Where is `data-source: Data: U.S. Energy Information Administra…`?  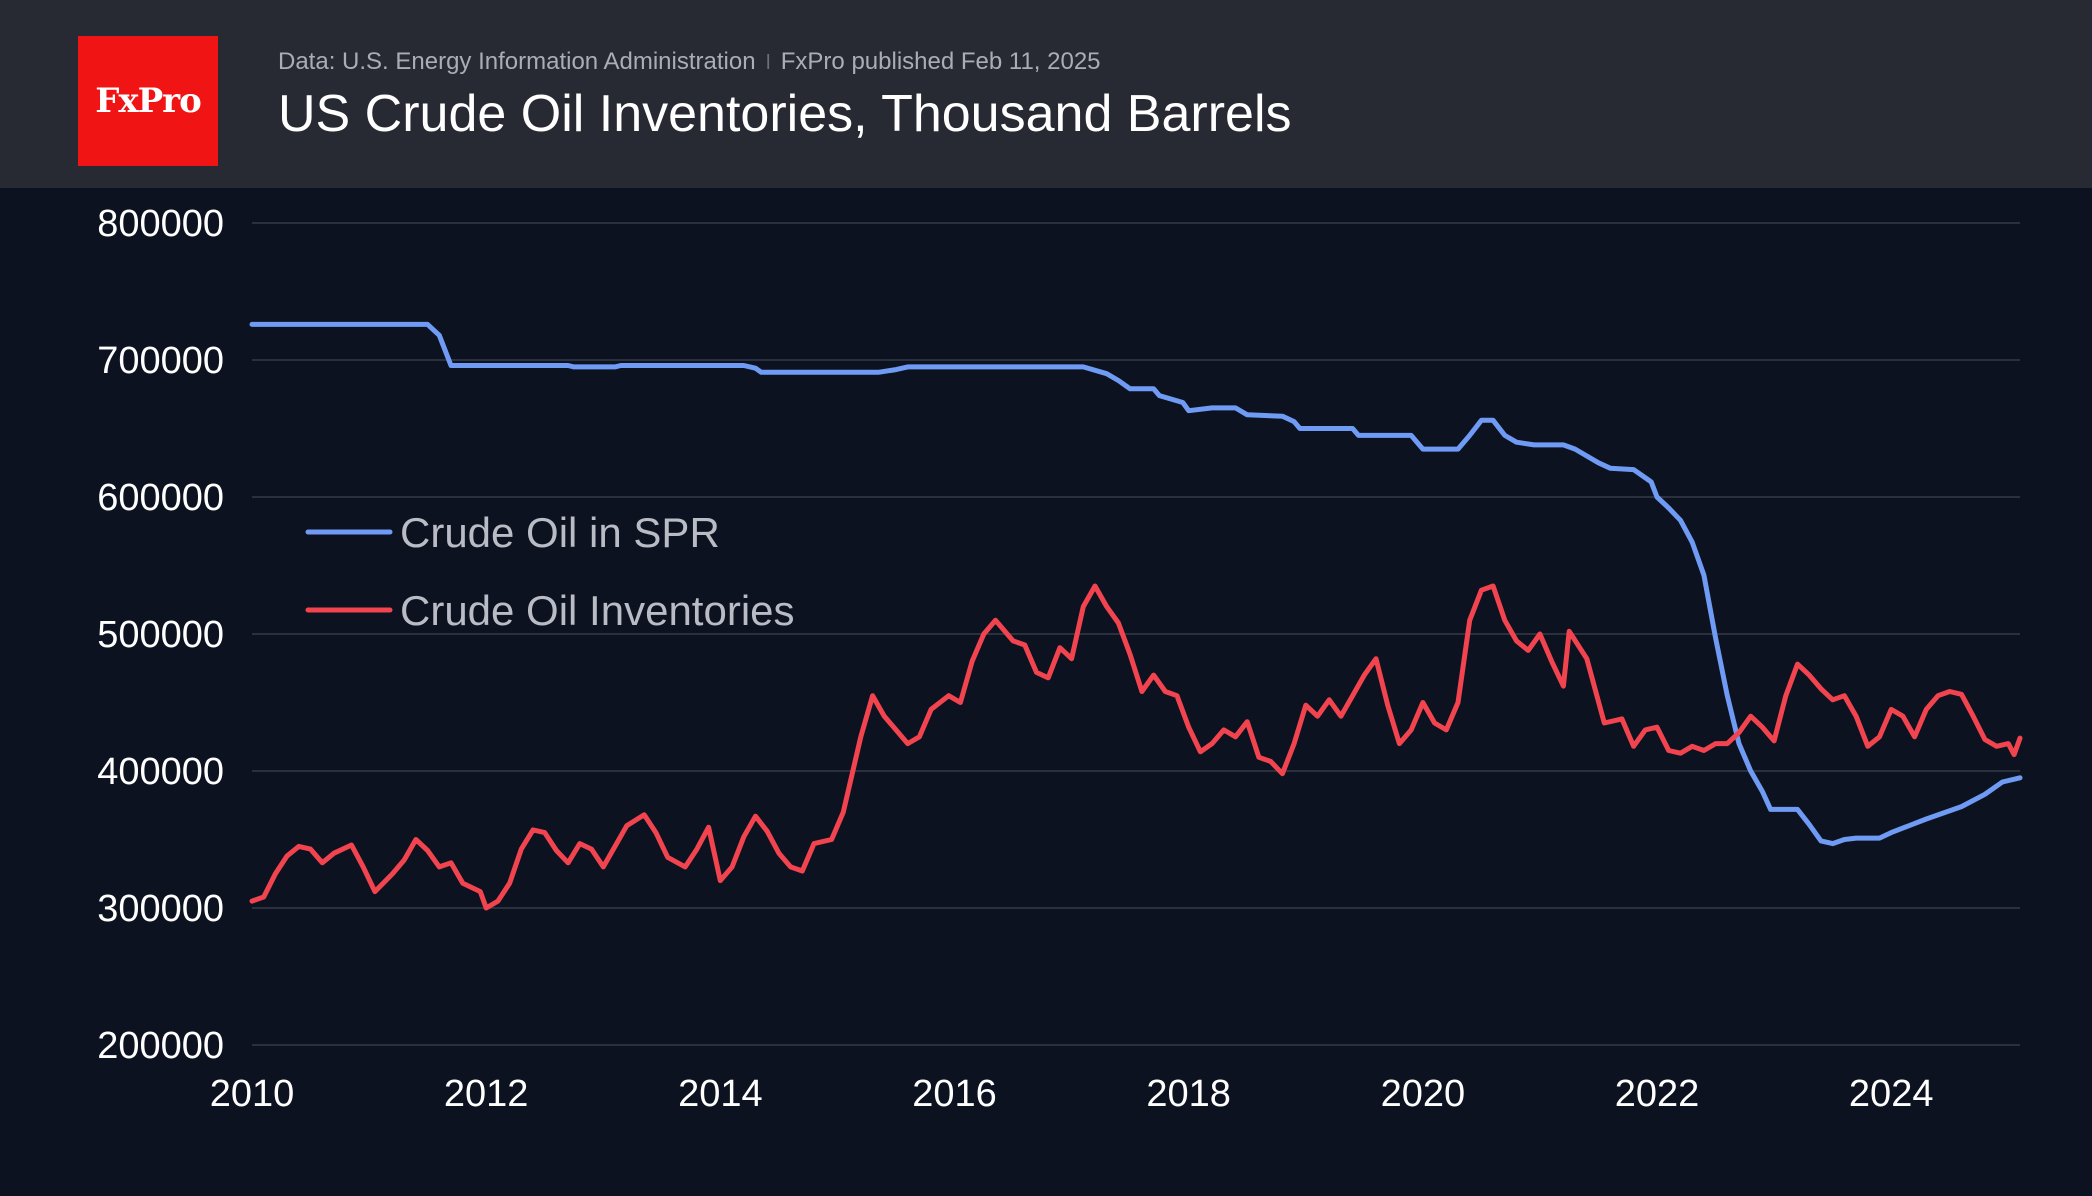
data-source: Data: U.S. Energy Information Administra… is located at coordinates (517, 61).